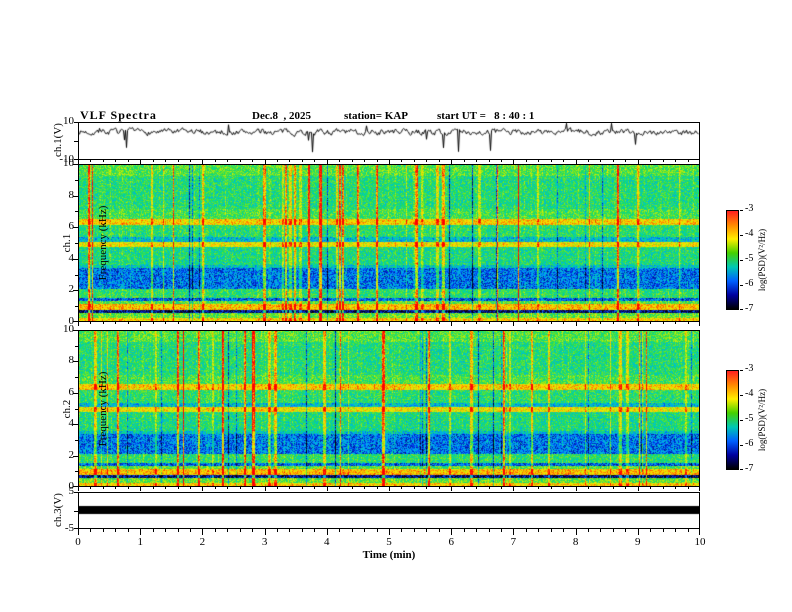 The width and height of the screenshot is (792, 612). What do you see at coordinates (71, 423) in the screenshot?
I see `y-tick-label: 4` at bounding box center [71, 423].